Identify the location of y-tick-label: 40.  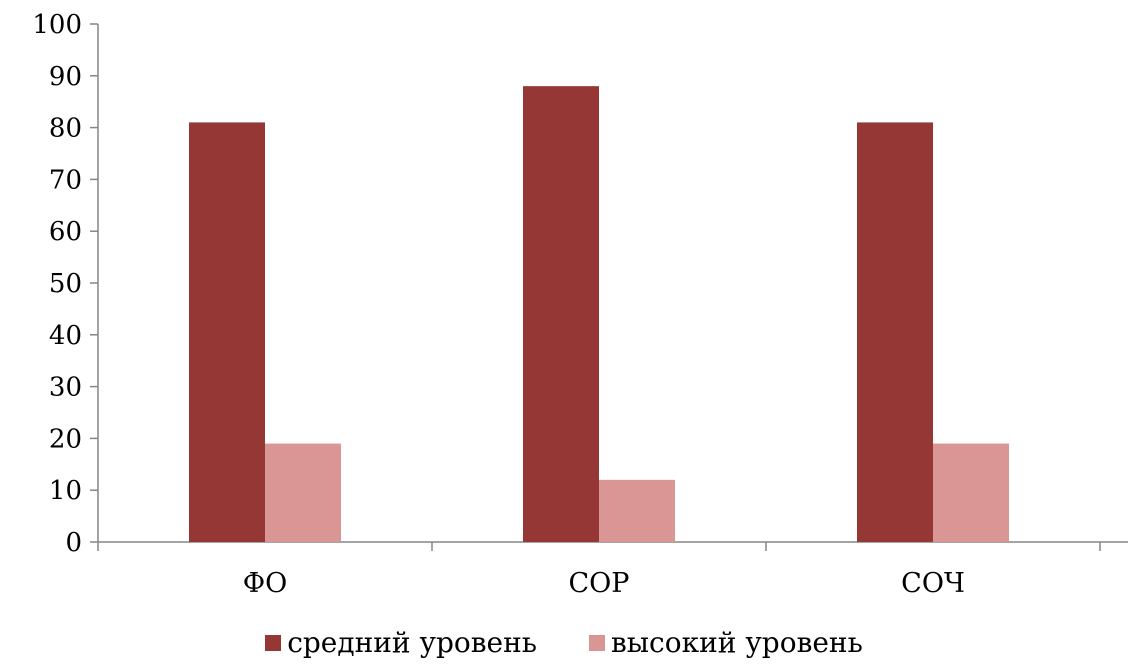
(65, 336).